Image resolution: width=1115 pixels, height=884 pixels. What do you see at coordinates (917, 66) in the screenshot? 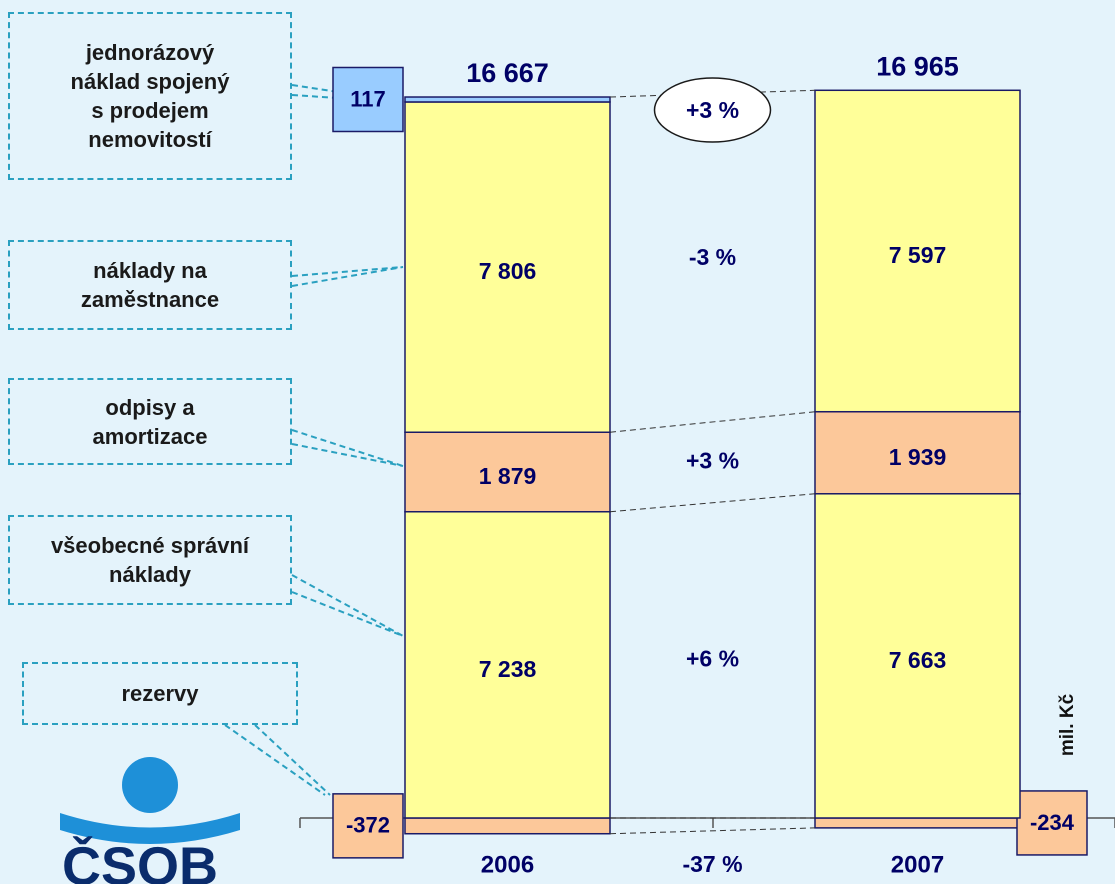
I see `total-label: 16 965` at bounding box center [917, 66].